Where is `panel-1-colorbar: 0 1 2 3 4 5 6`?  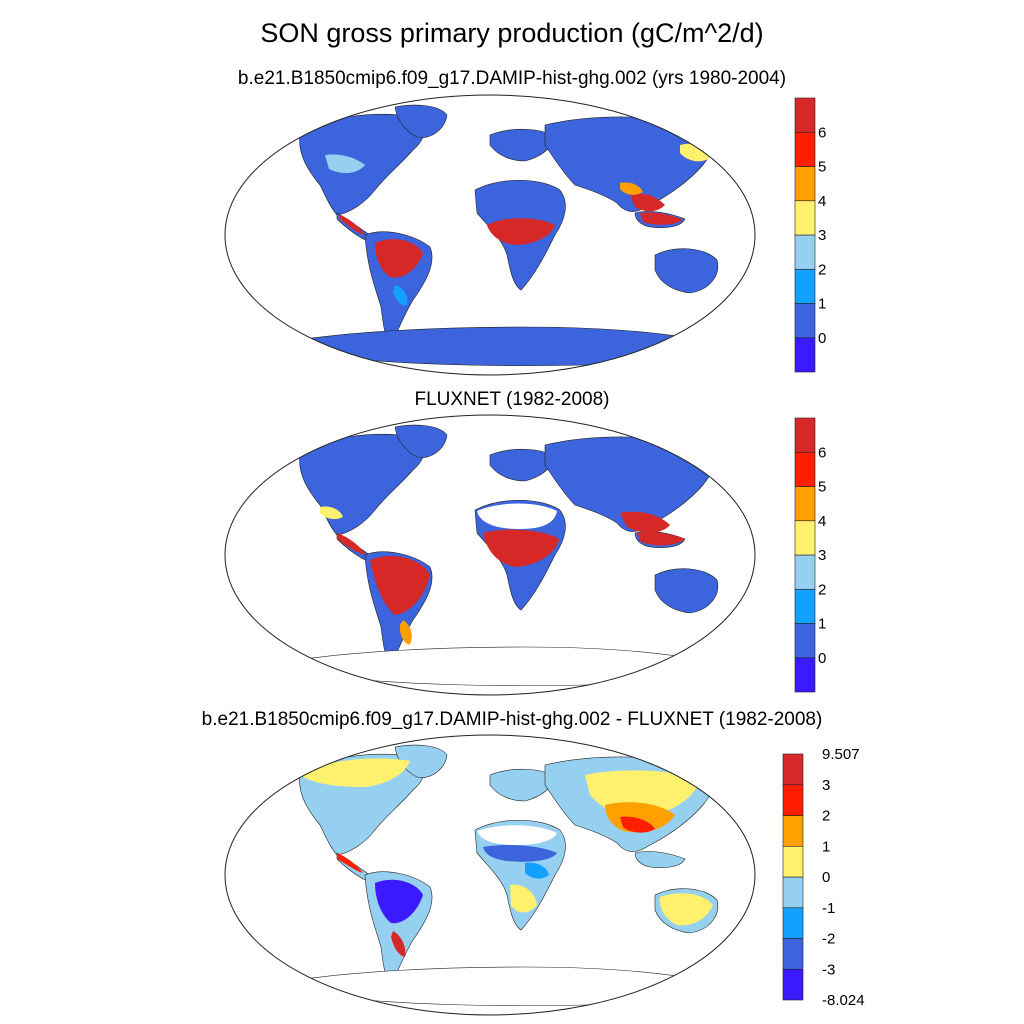
panel-1-colorbar: 0 1 2 3 4 5 6 is located at coordinates (810, 235).